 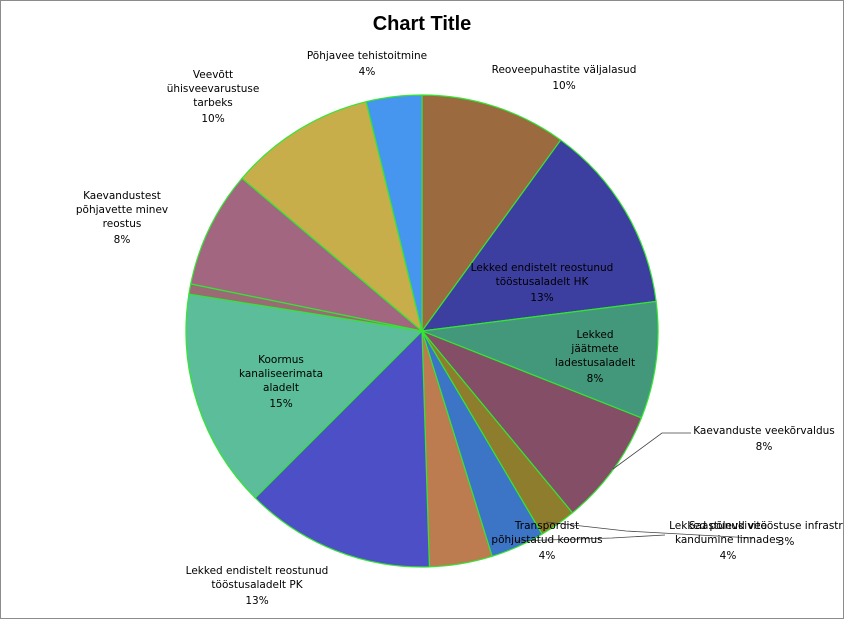 What do you see at coordinates (281, 382) in the screenshot?
I see `data-label-9: Koormus kanaliseerimata aladelt 15%` at bounding box center [281, 382].